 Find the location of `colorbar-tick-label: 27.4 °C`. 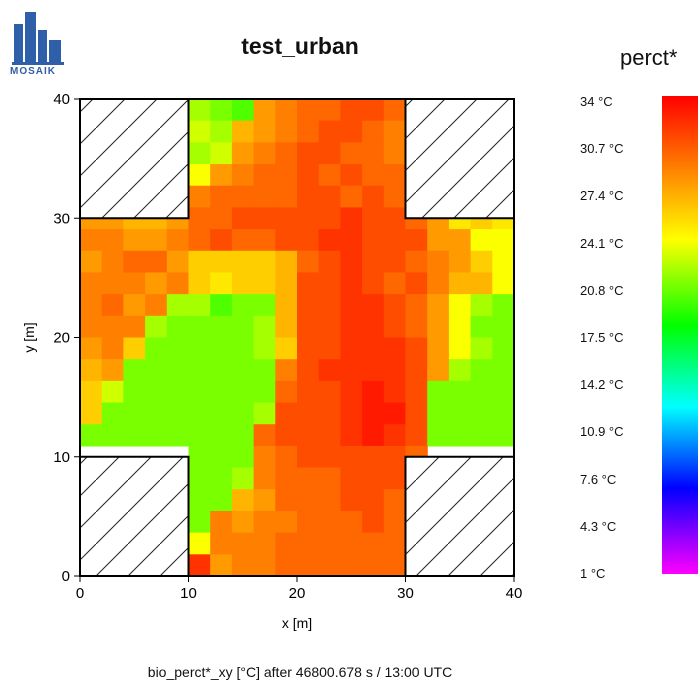

colorbar-tick-label: 27.4 °C is located at coordinates (602, 196).